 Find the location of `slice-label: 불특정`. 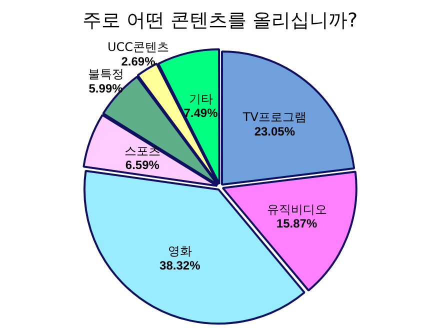

slice-label: 불특정 is located at coordinates (106, 74).